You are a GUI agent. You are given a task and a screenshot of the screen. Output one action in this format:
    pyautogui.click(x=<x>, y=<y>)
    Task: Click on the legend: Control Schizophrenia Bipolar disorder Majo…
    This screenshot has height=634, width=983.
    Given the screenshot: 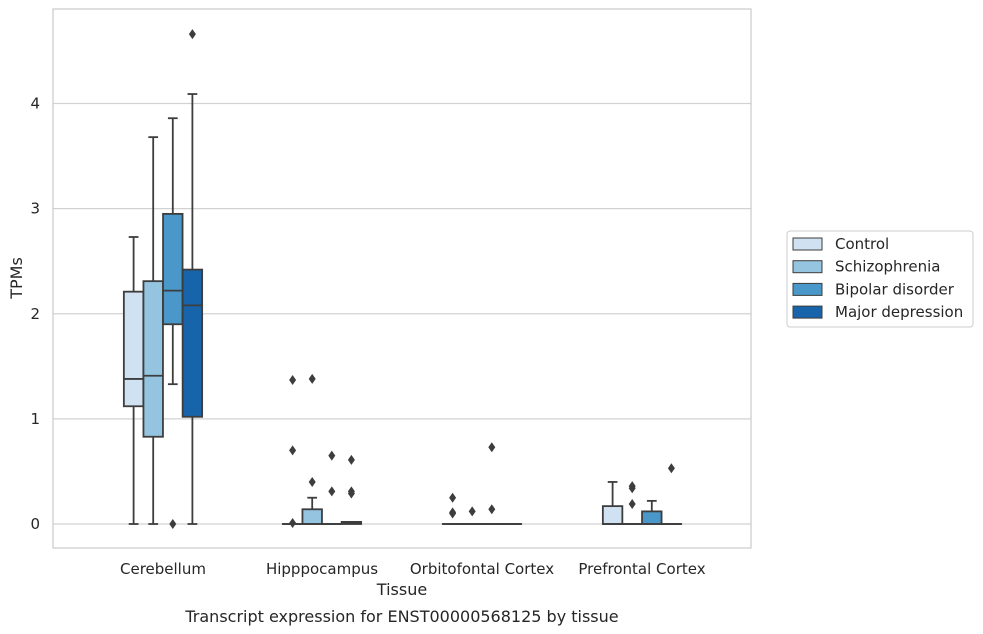 What is the action you would take?
    pyautogui.click(x=880, y=279)
    